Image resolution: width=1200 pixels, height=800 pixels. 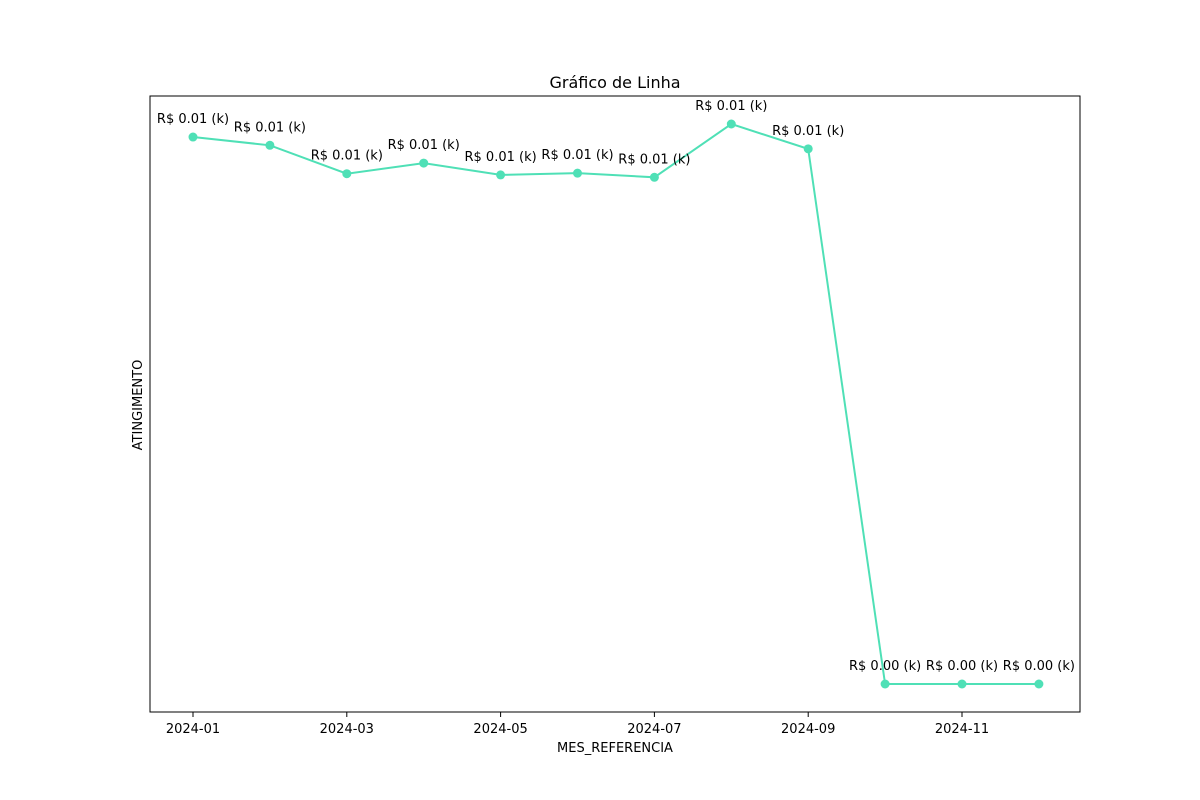 What do you see at coordinates (615, 748) in the screenshot?
I see `x-axis-label: MES_REFERENCIA` at bounding box center [615, 748].